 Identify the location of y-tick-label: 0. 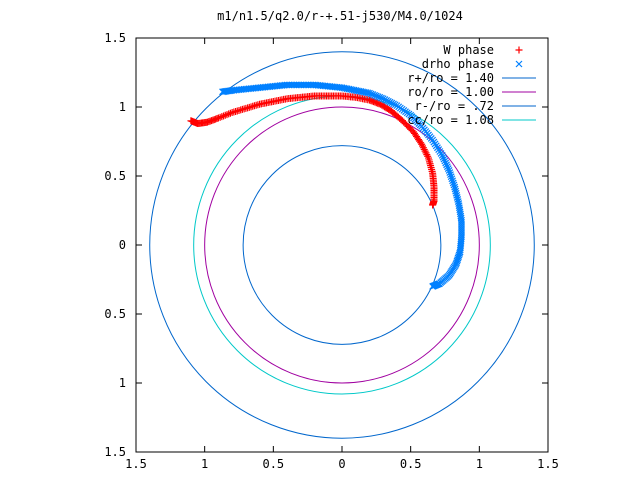
(122, 245).